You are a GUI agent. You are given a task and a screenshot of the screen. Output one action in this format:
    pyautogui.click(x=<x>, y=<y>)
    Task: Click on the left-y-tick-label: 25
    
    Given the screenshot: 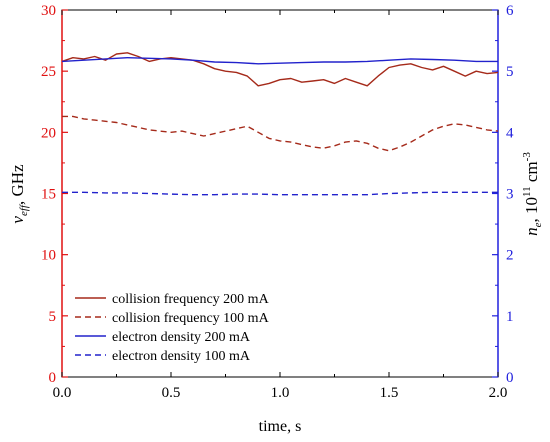 What is the action you would take?
    pyautogui.click(x=48, y=72)
    